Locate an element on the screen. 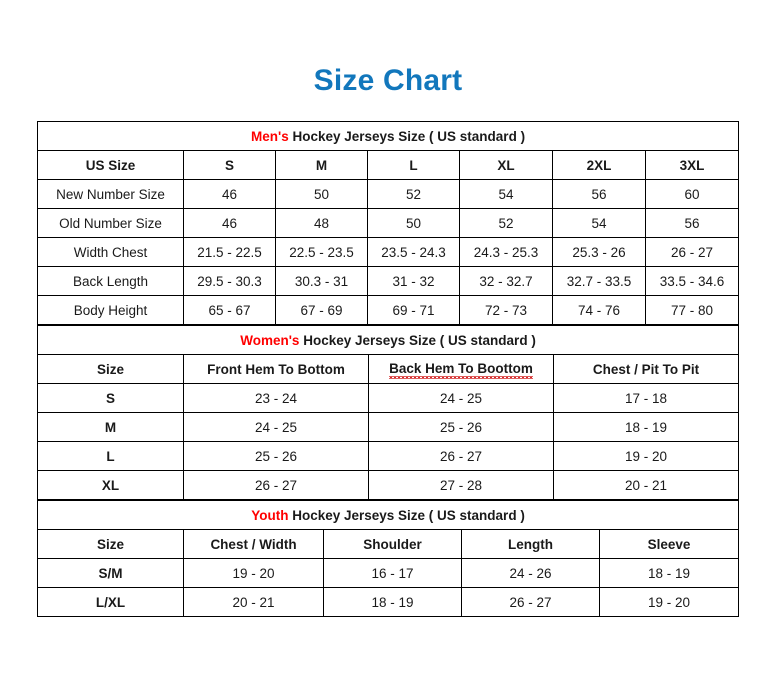 This screenshot has width=776, height=692. womens-cell: 27 - 28 is located at coordinates (461, 485).